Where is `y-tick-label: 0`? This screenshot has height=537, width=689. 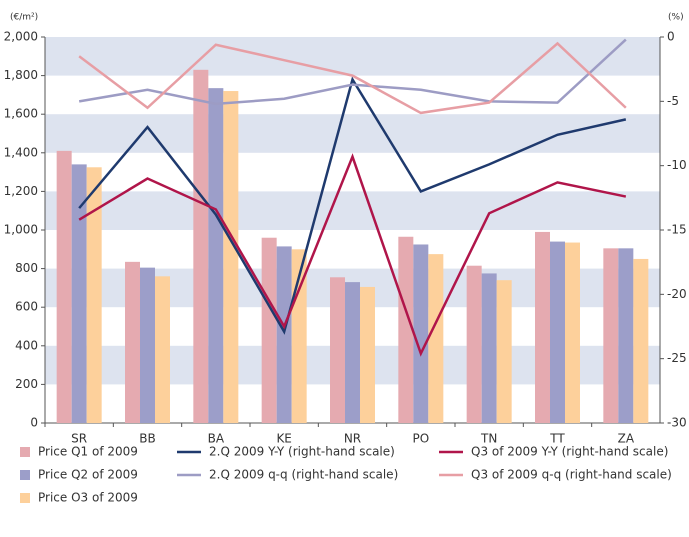 y-tick-label: 0 is located at coordinates (34, 423).